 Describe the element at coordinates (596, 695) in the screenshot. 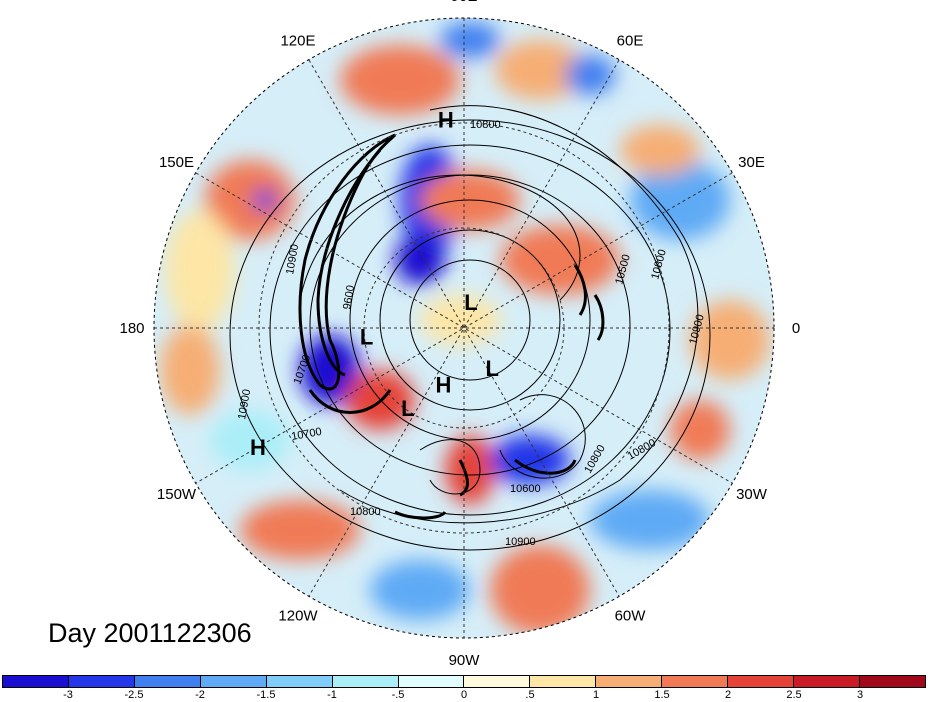

I see `colorbar-tick-label: 1` at that location.